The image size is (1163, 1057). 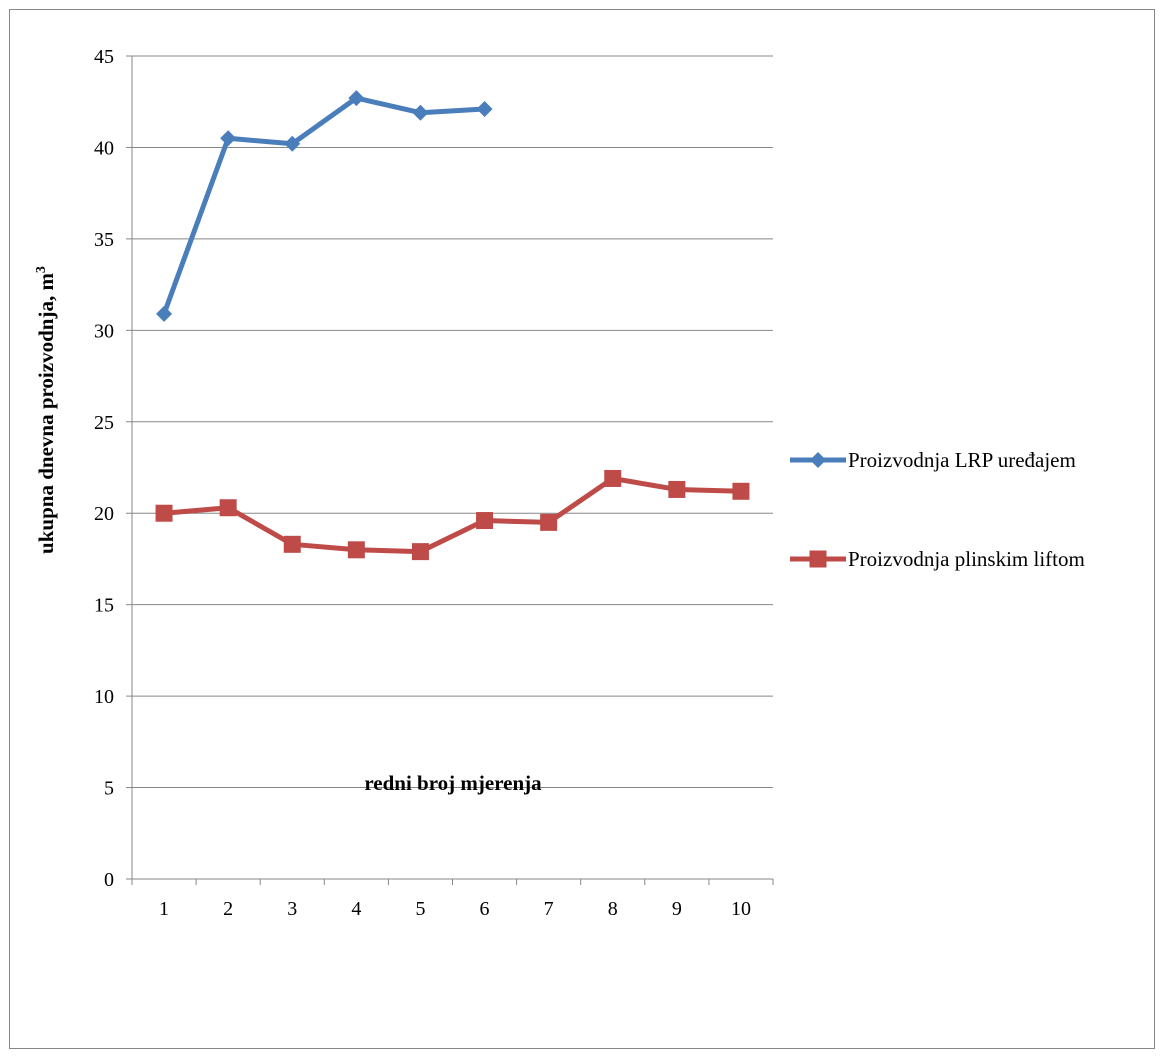 What do you see at coordinates (292, 909) in the screenshot?
I see `x-tick-label: 3` at bounding box center [292, 909].